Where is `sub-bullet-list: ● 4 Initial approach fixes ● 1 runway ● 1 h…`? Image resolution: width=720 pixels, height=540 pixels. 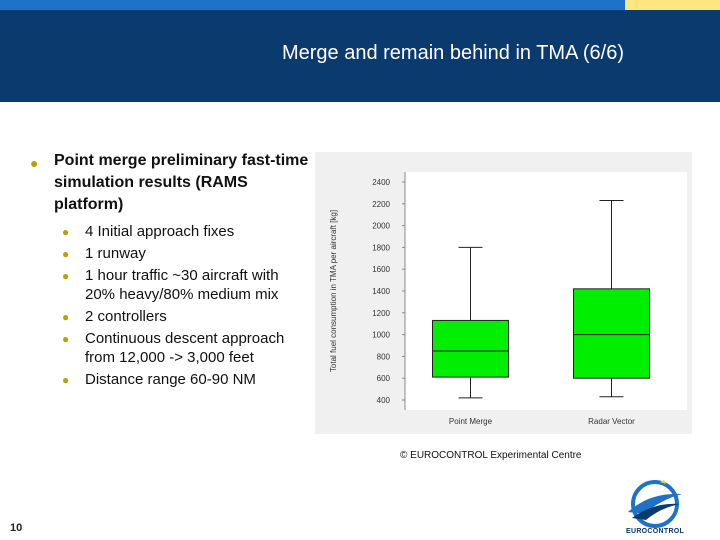
sub-bullet-list: ● 4 Initial approach fixes ● 1 runway ● 1 h… is located at coordinates (186, 305).